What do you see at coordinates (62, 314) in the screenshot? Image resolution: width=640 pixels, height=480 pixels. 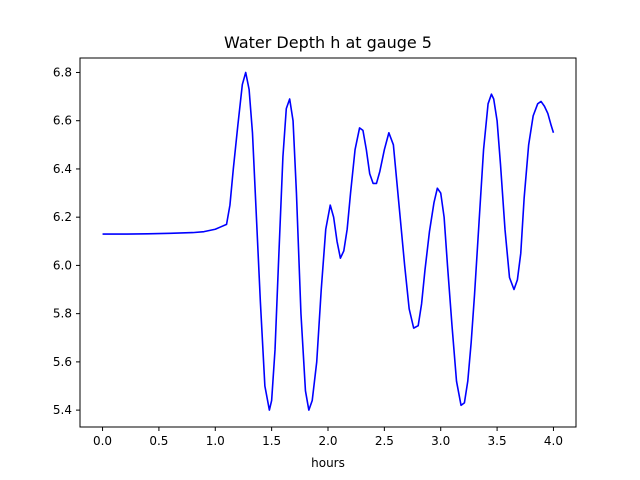 I see `y-tick-label: 5.8` at bounding box center [62, 314].